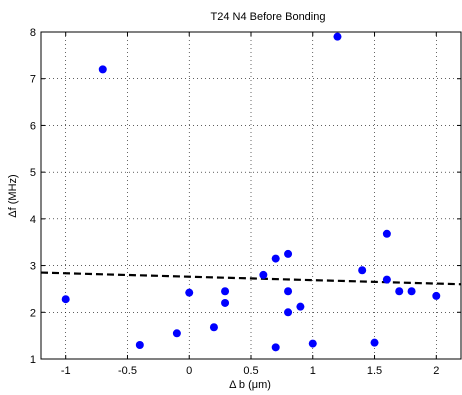 Image resolution: width=462 pixels, height=395 pixels. Describe the element at coordinates (33, 360) in the screenshot. I see `y-tick-label: 1` at that location.